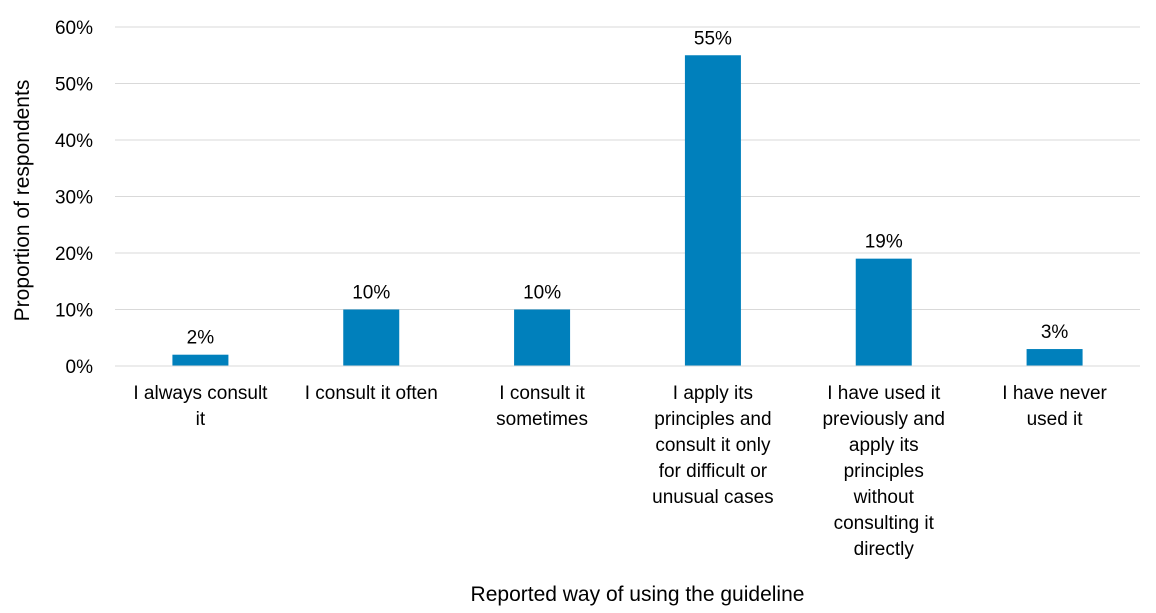 This screenshot has height=613, width=1156. What do you see at coordinates (542, 419) in the screenshot?
I see `x-category-label-line: sometimes` at bounding box center [542, 419].